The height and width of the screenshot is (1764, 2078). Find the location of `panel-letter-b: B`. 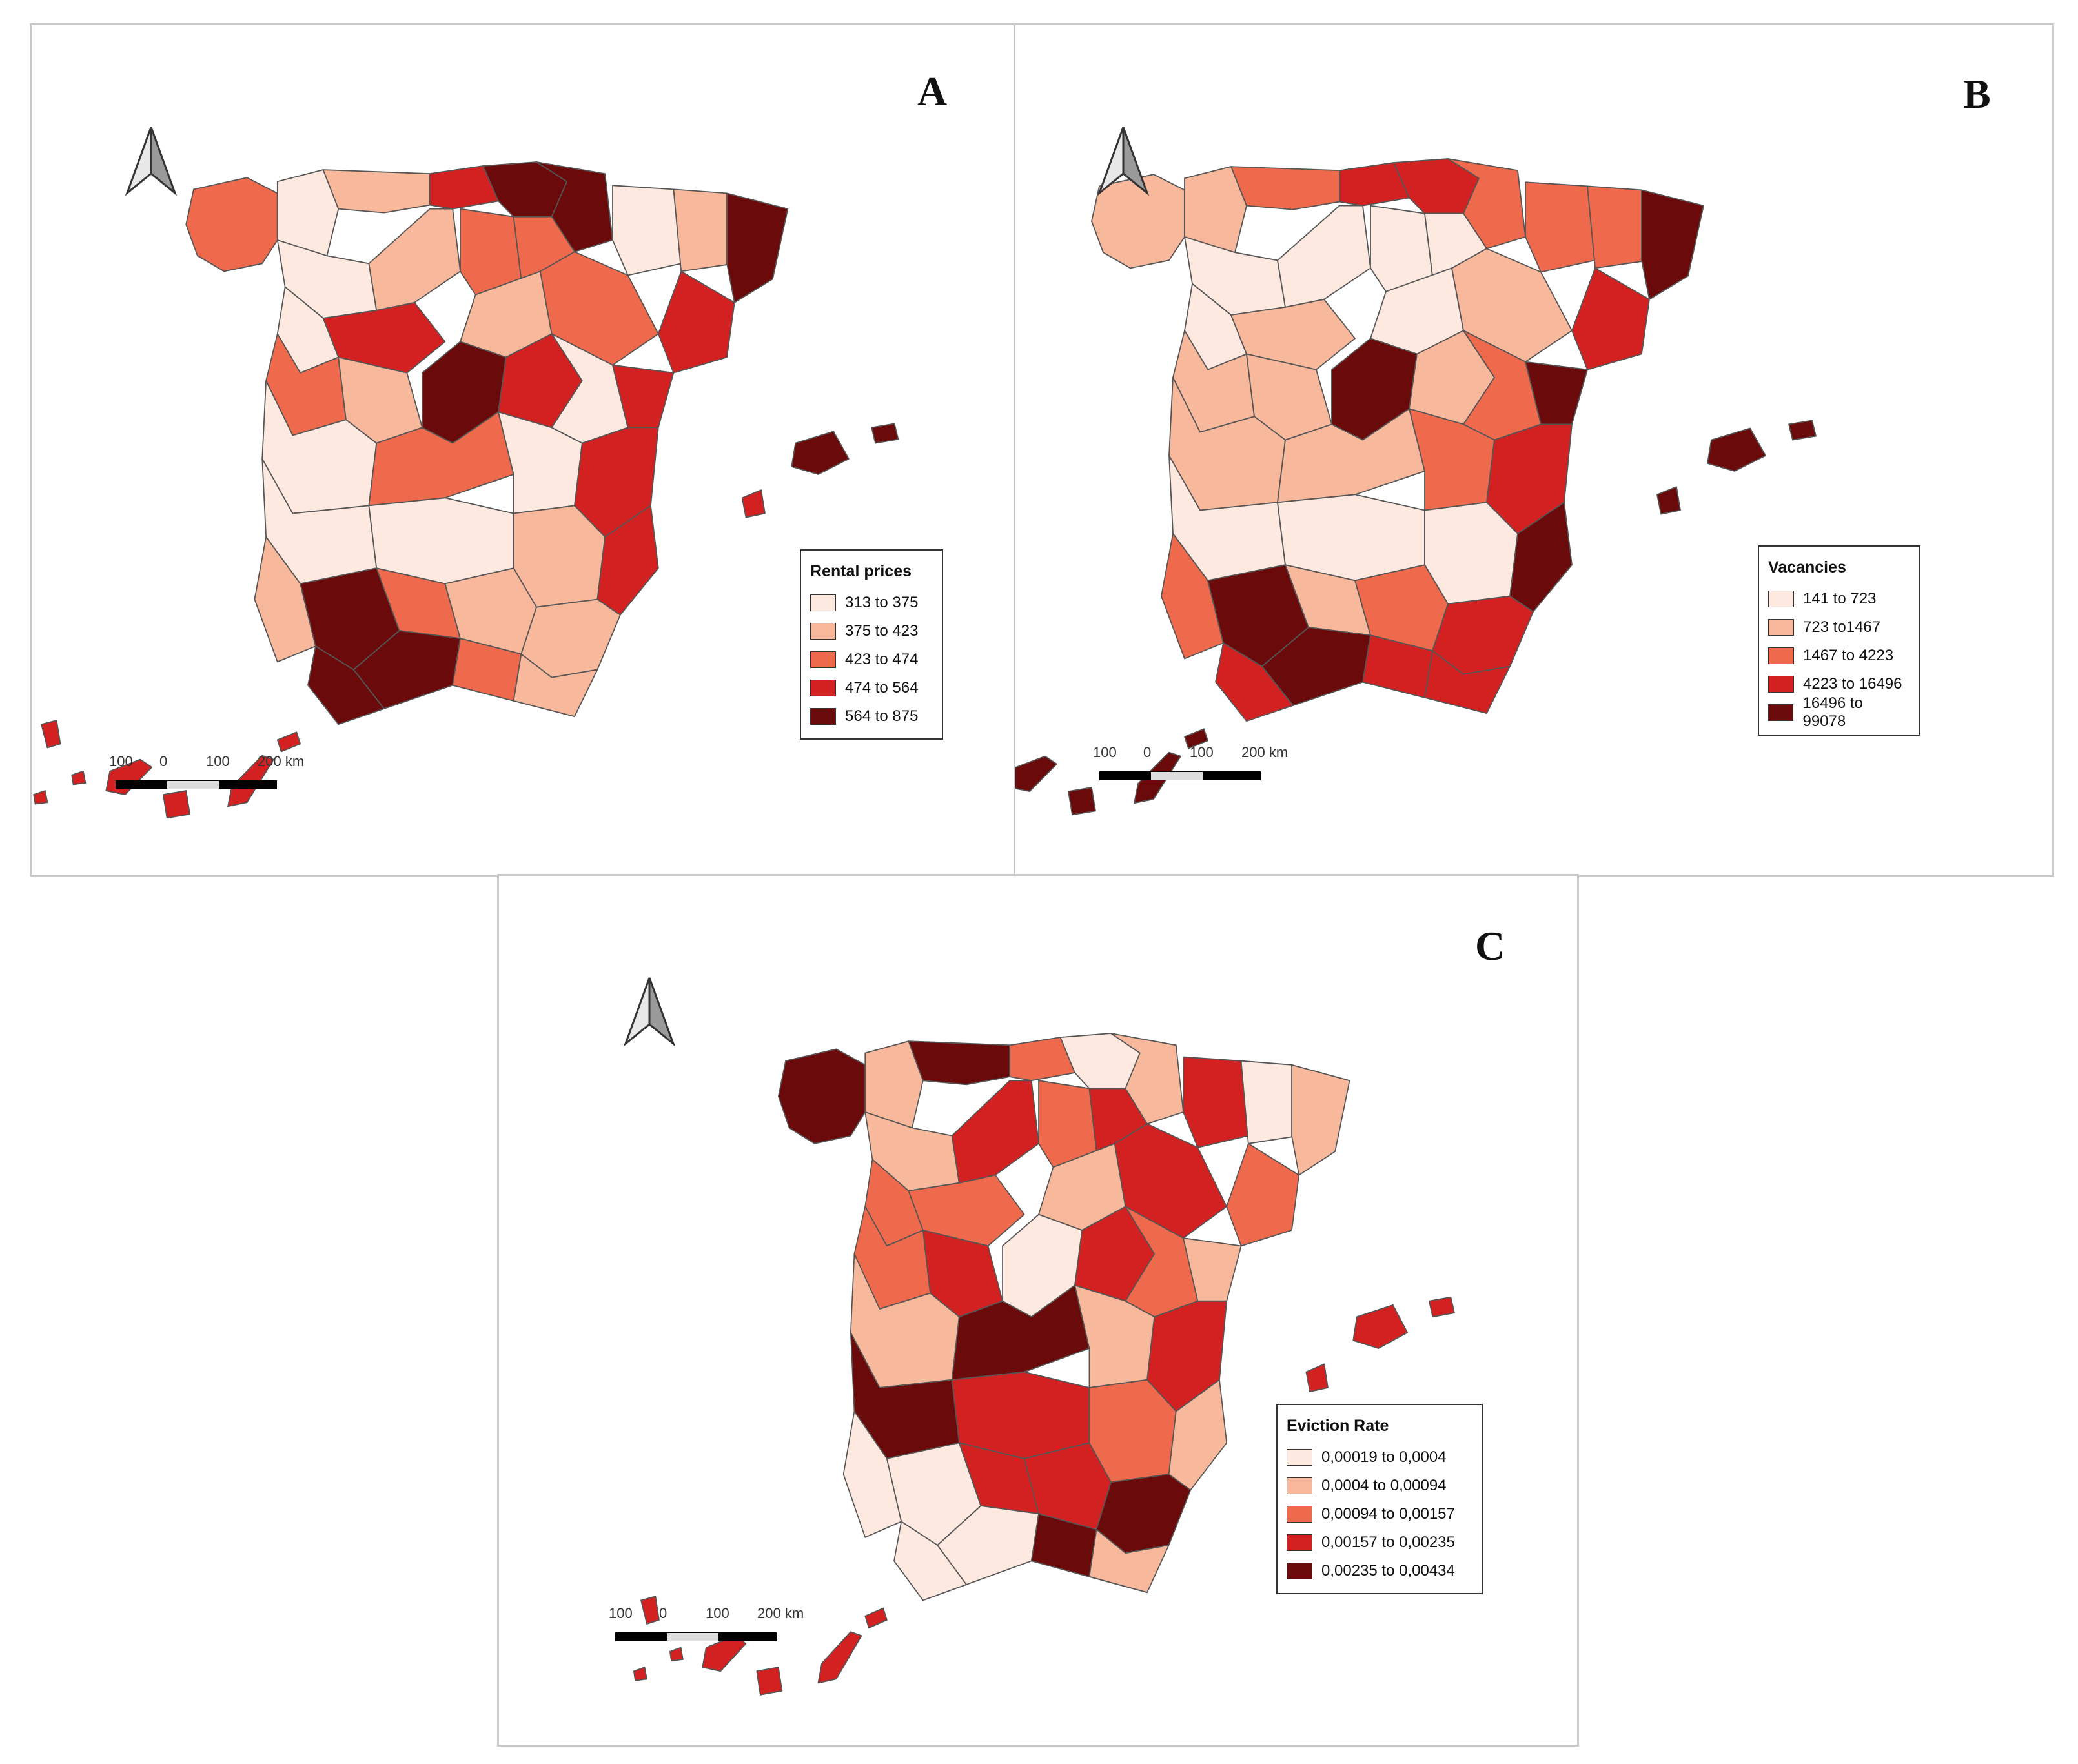

panel-letter-b: B is located at coordinates (1977, 94).